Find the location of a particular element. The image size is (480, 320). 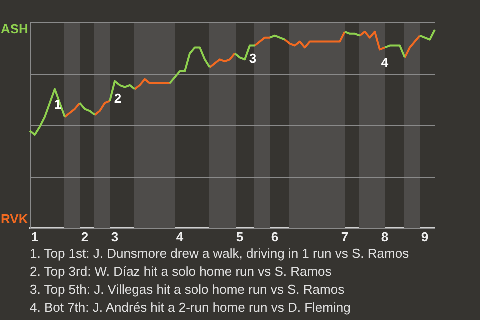

x-tick-label: 2 is located at coordinates (85, 236).